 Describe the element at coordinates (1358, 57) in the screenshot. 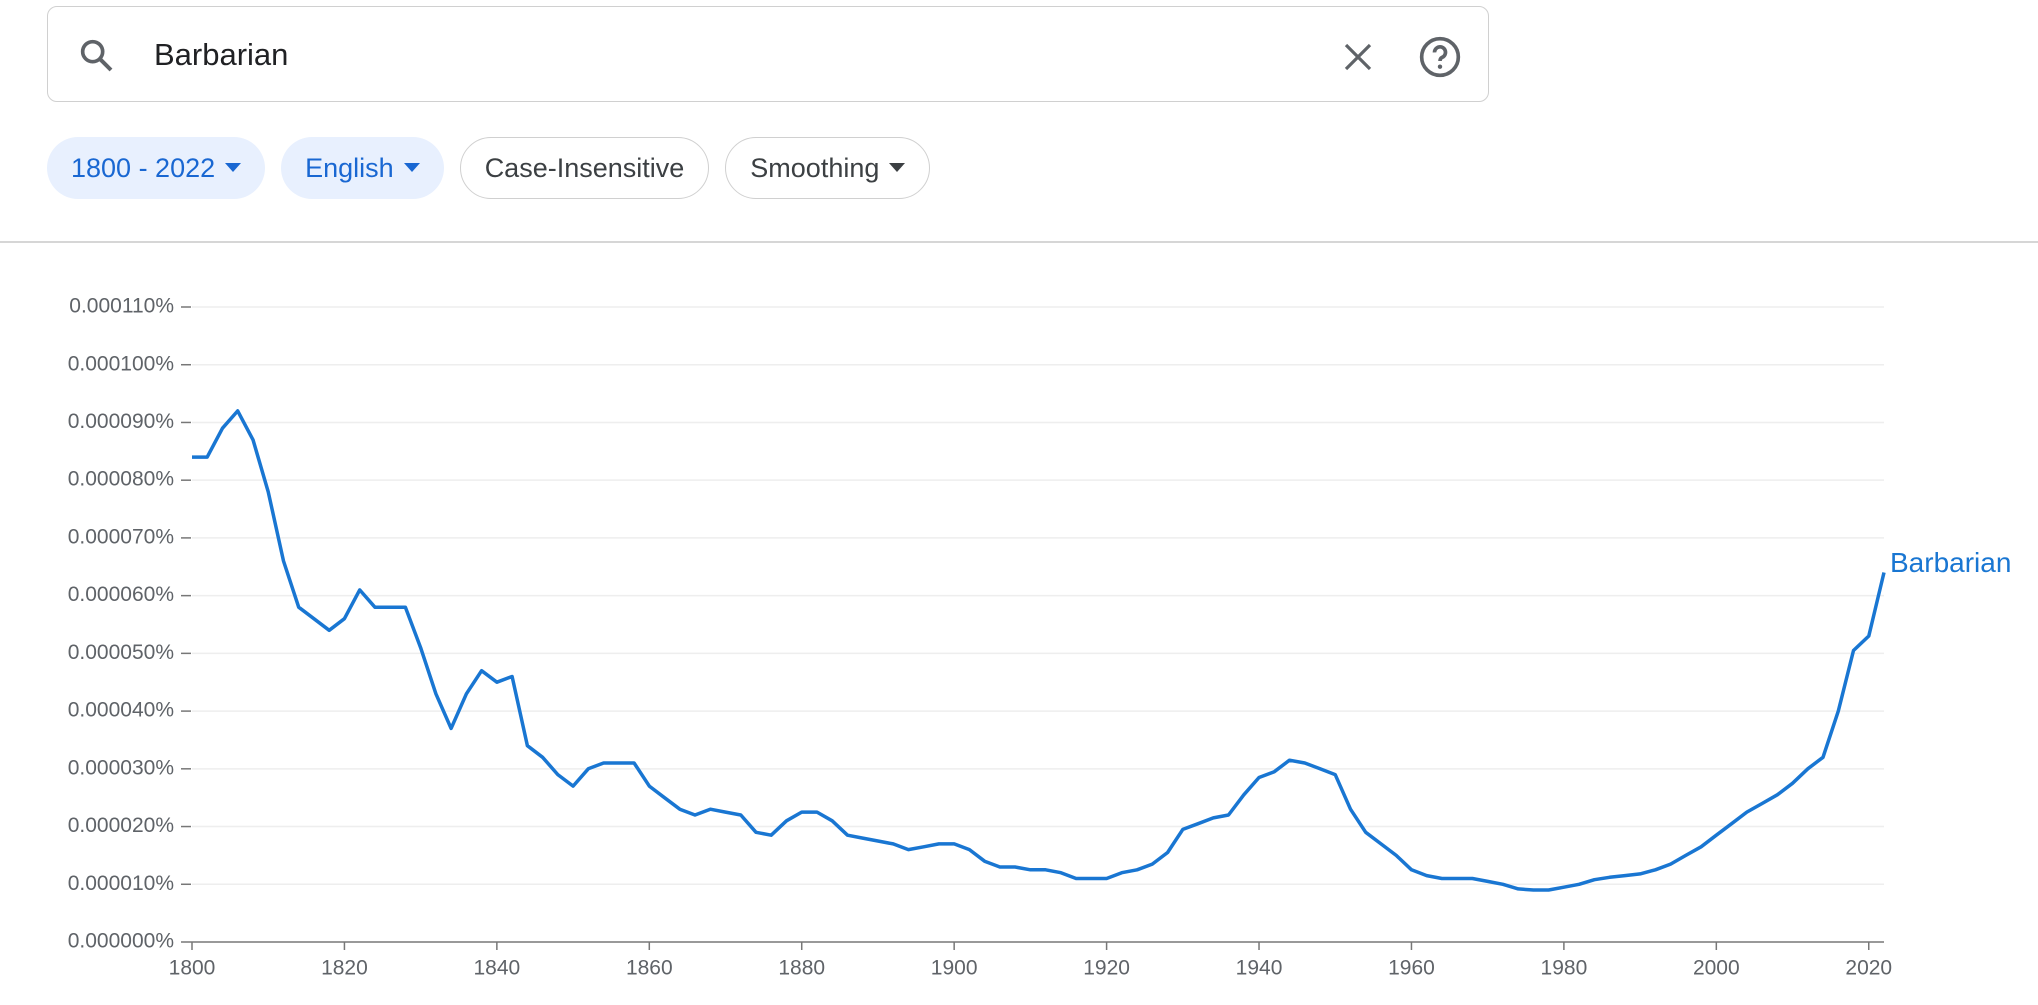

I see `clear-button` at that location.